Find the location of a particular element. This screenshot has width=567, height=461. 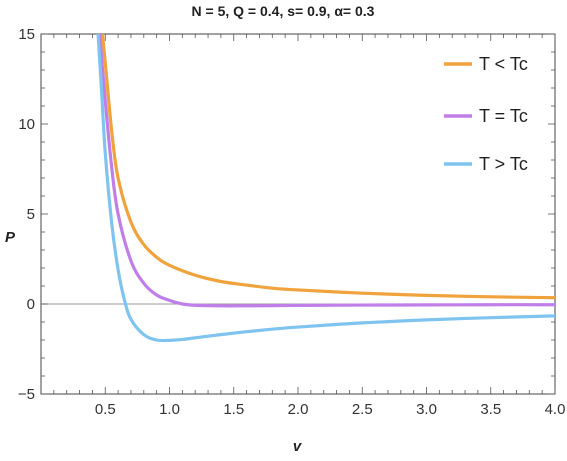

x-tick-label: 4.0 is located at coordinates (555, 409).